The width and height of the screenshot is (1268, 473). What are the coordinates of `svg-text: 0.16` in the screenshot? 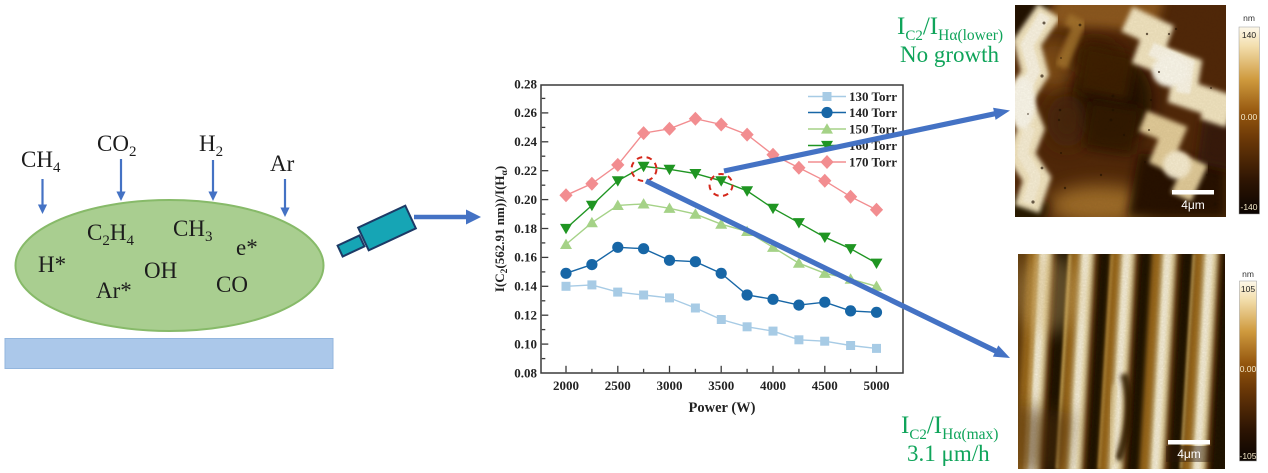 It's located at (525, 257).